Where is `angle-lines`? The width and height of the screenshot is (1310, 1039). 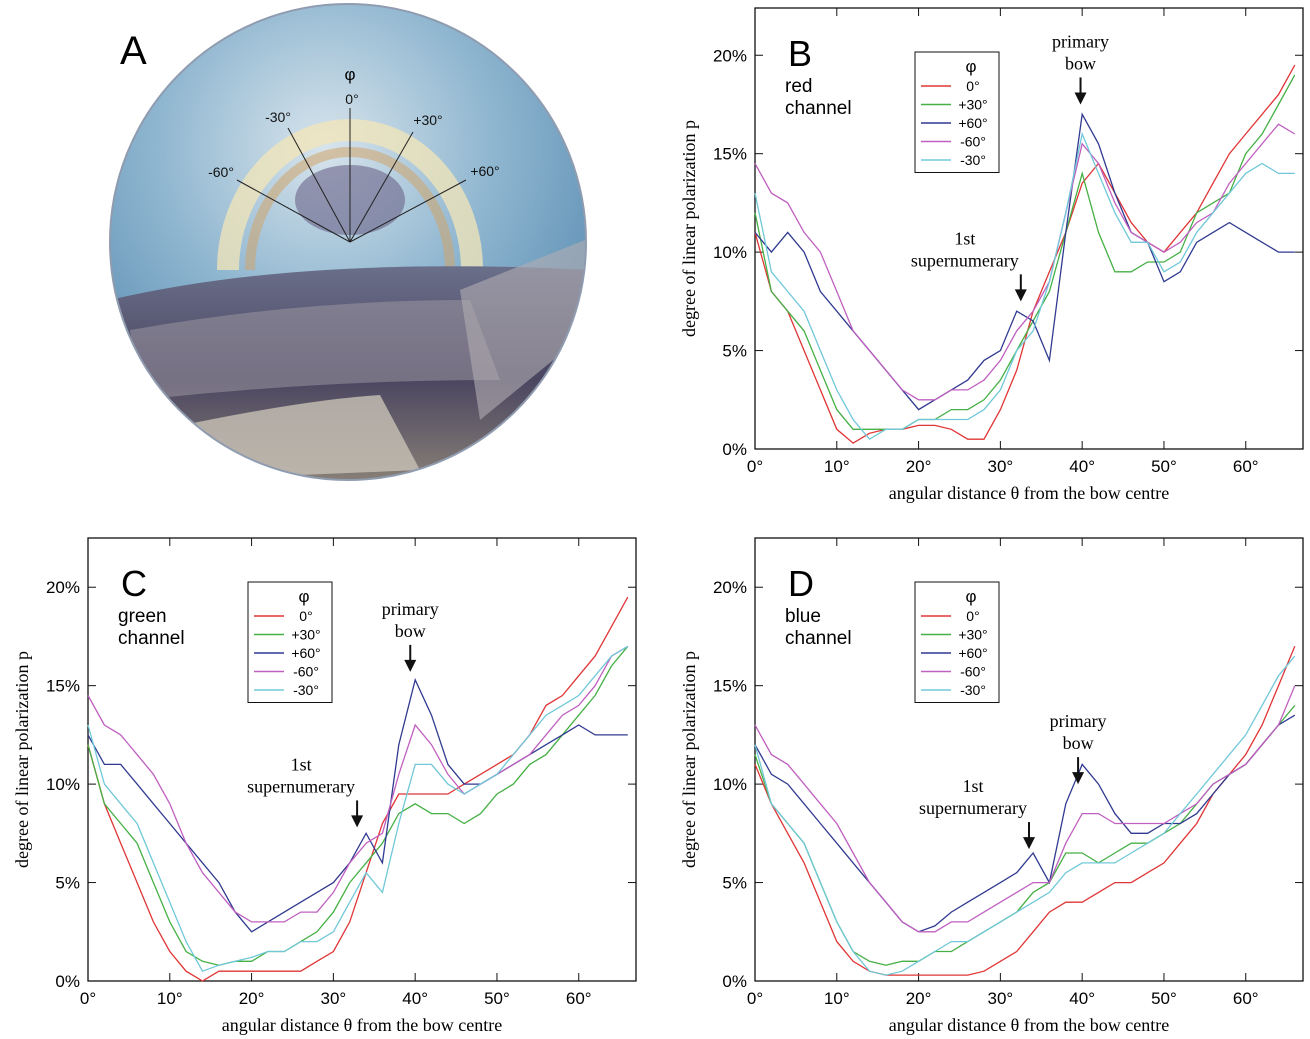 angle-lines is located at coordinates (351, 175).